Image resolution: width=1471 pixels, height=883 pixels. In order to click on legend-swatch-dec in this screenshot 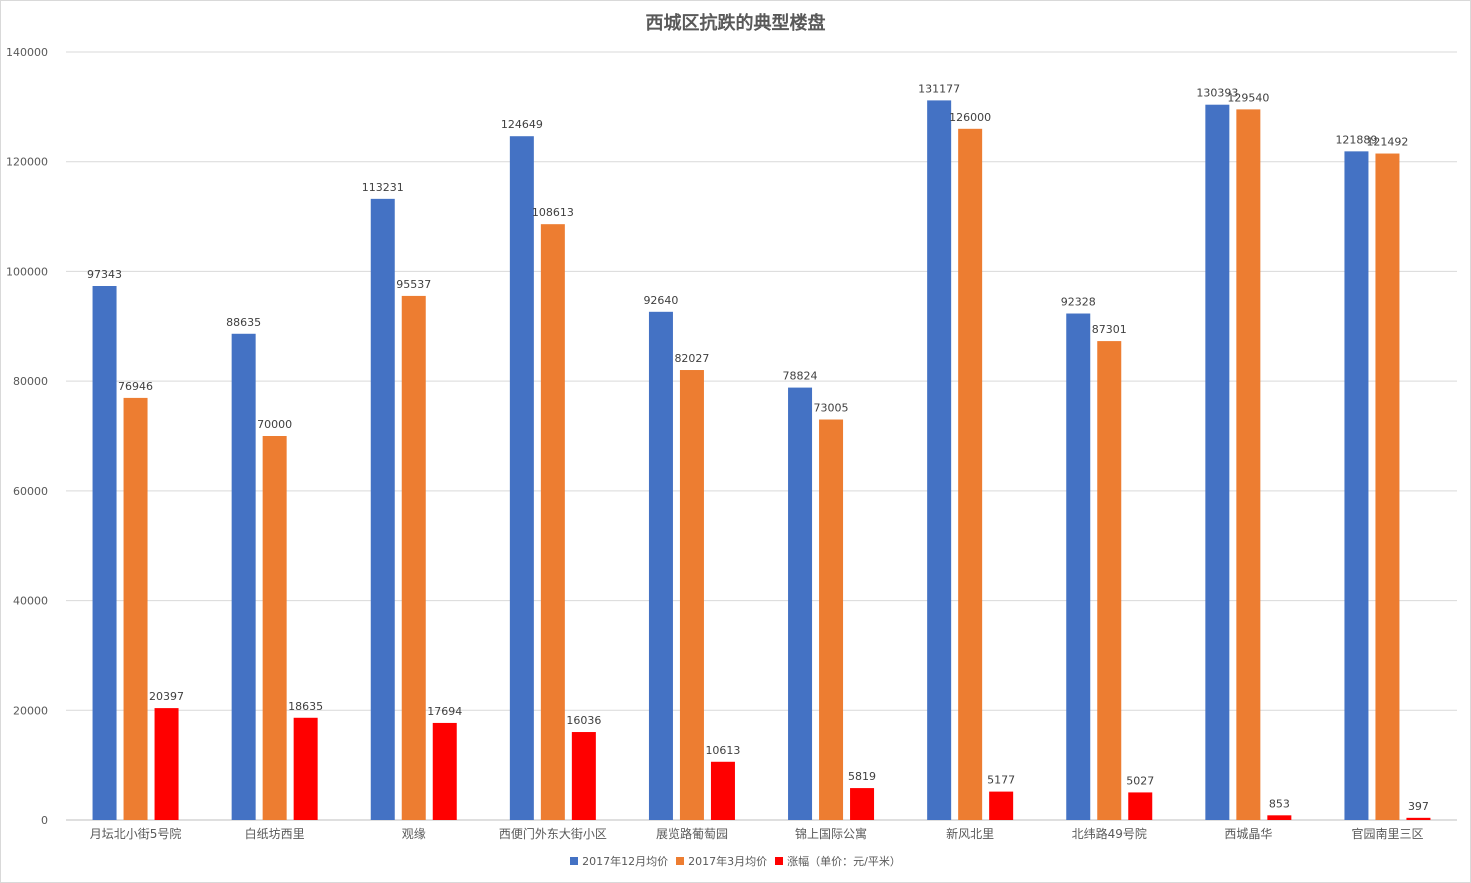, I will do `click(574, 861)`.